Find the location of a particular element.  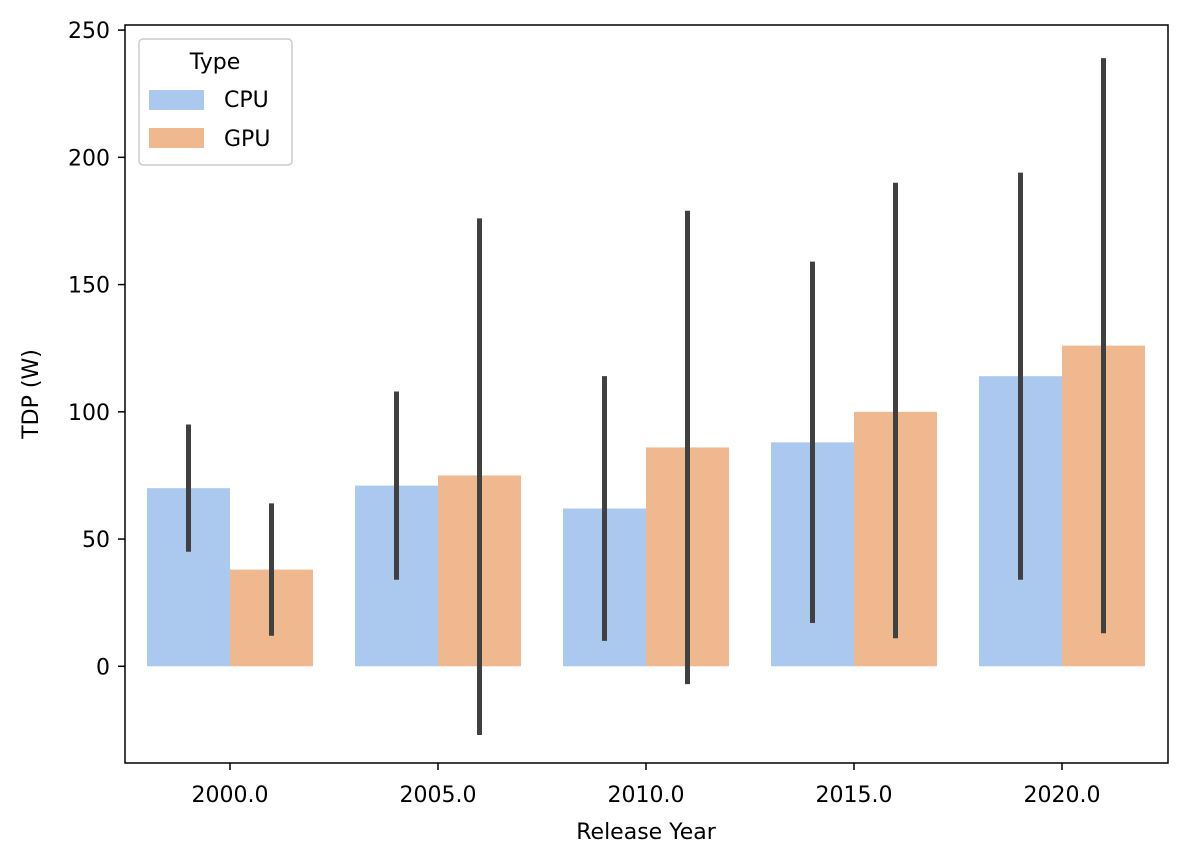

y-axis-label: TDP (W) is located at coordinates (31, 394).